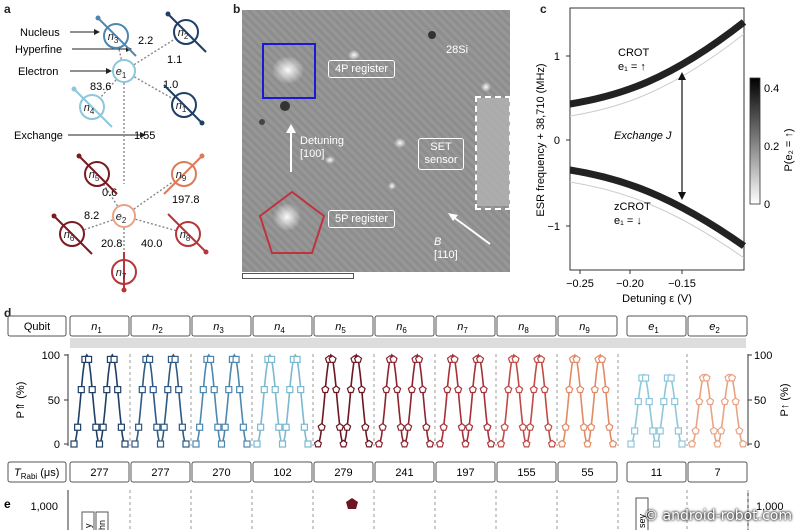 The image size is (800, 530). Describe the element at coordinates (632, 207) in the screenshot. I see `label-zcrot: zCROT` at that location.